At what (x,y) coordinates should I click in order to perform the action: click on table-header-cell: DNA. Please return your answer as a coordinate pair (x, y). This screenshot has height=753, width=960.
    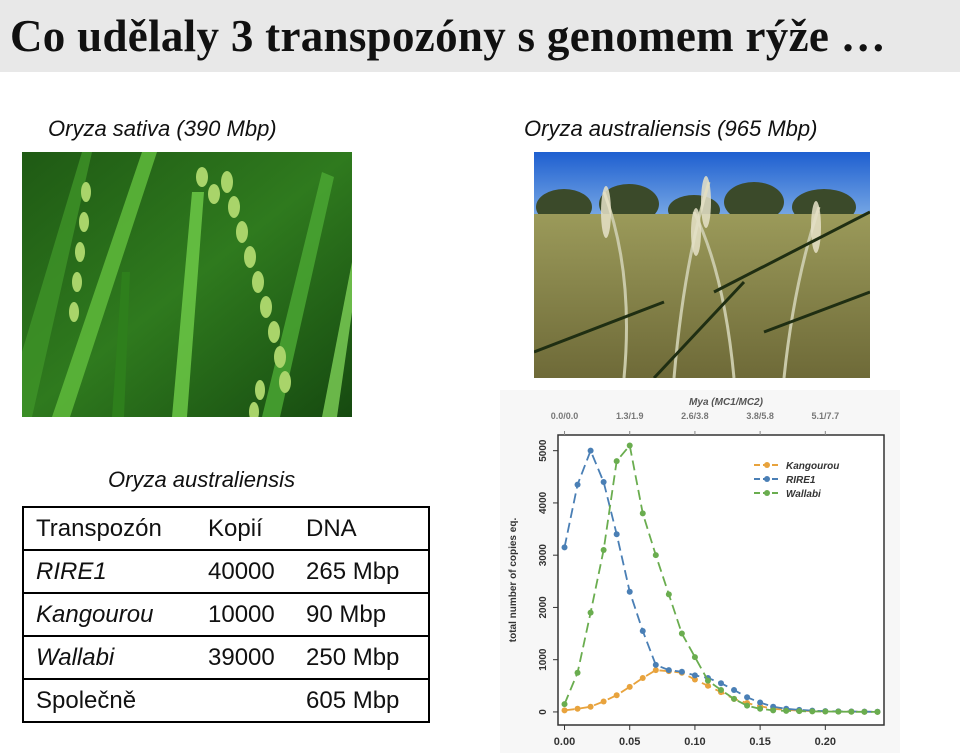
    Looking at the image, I should click on (362, 528).